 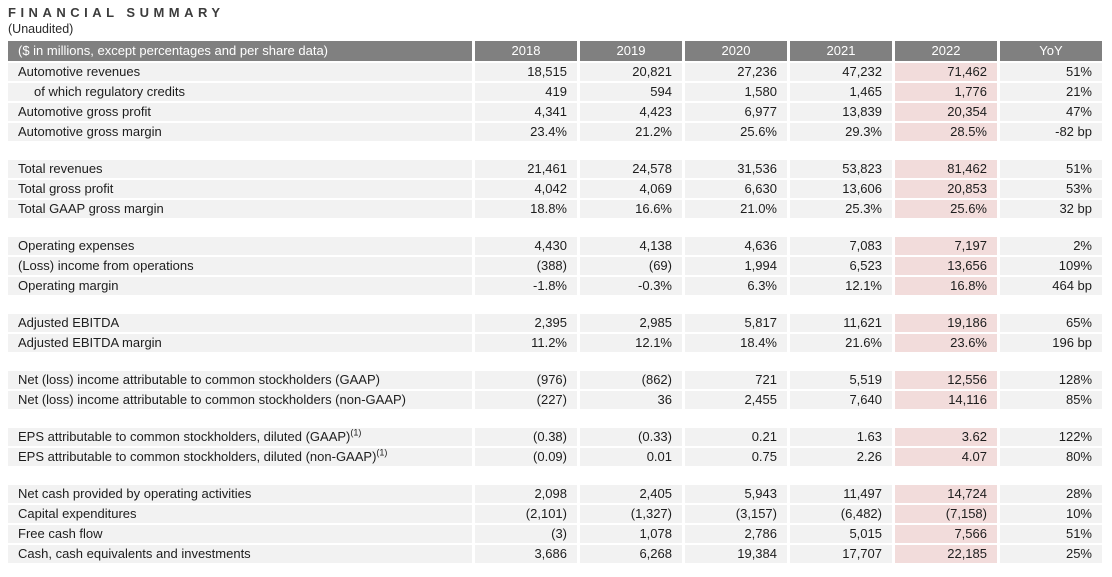 What do you see at coordinates (946, 323) in the screenshot?
I see `cell-2022: 19,186` at bounding box center [946, 323].